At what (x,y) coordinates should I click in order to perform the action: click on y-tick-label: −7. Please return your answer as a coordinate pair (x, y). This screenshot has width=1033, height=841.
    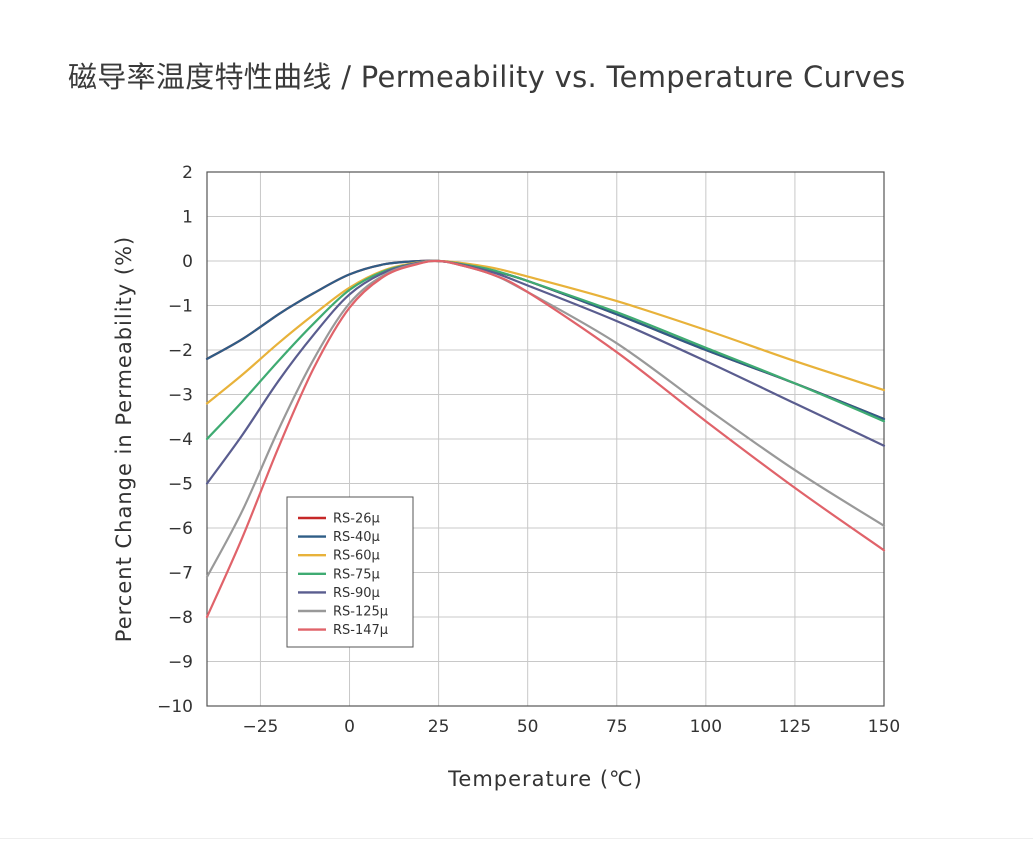
    Looking at the image, I should click on (180, 574).